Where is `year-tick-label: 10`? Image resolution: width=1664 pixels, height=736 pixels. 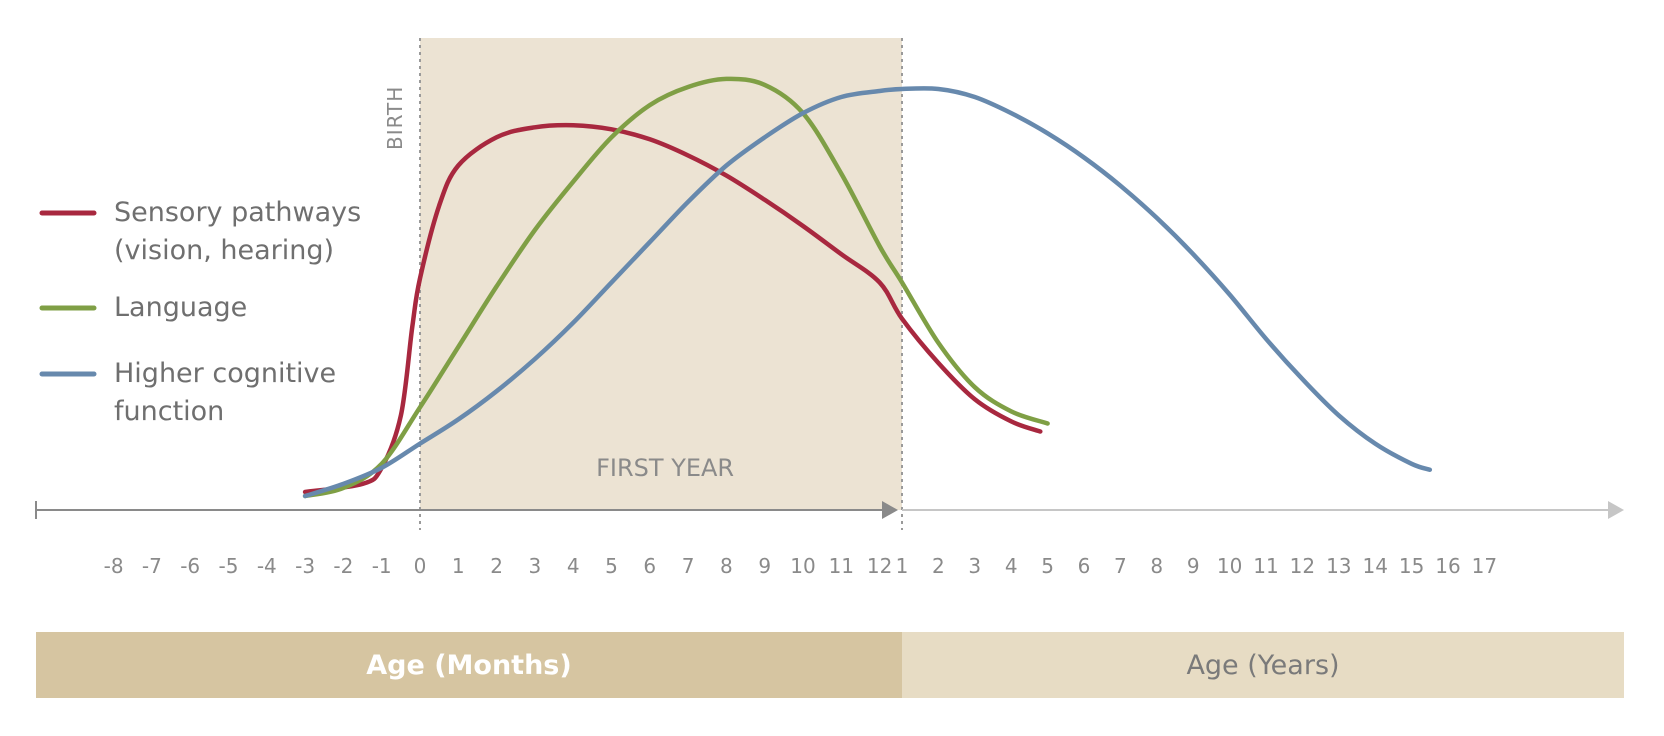
year-tick-label: 10 is located at coordinates (1229, 566).